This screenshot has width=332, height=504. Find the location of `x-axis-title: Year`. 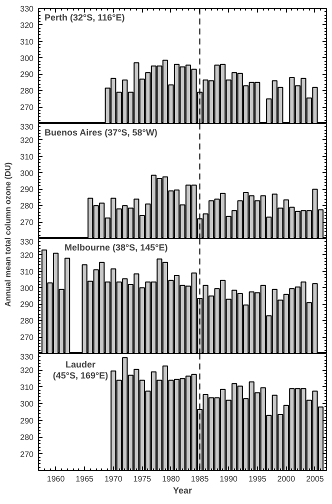

x-axis-title: Year is located at coordinates (182, 491).